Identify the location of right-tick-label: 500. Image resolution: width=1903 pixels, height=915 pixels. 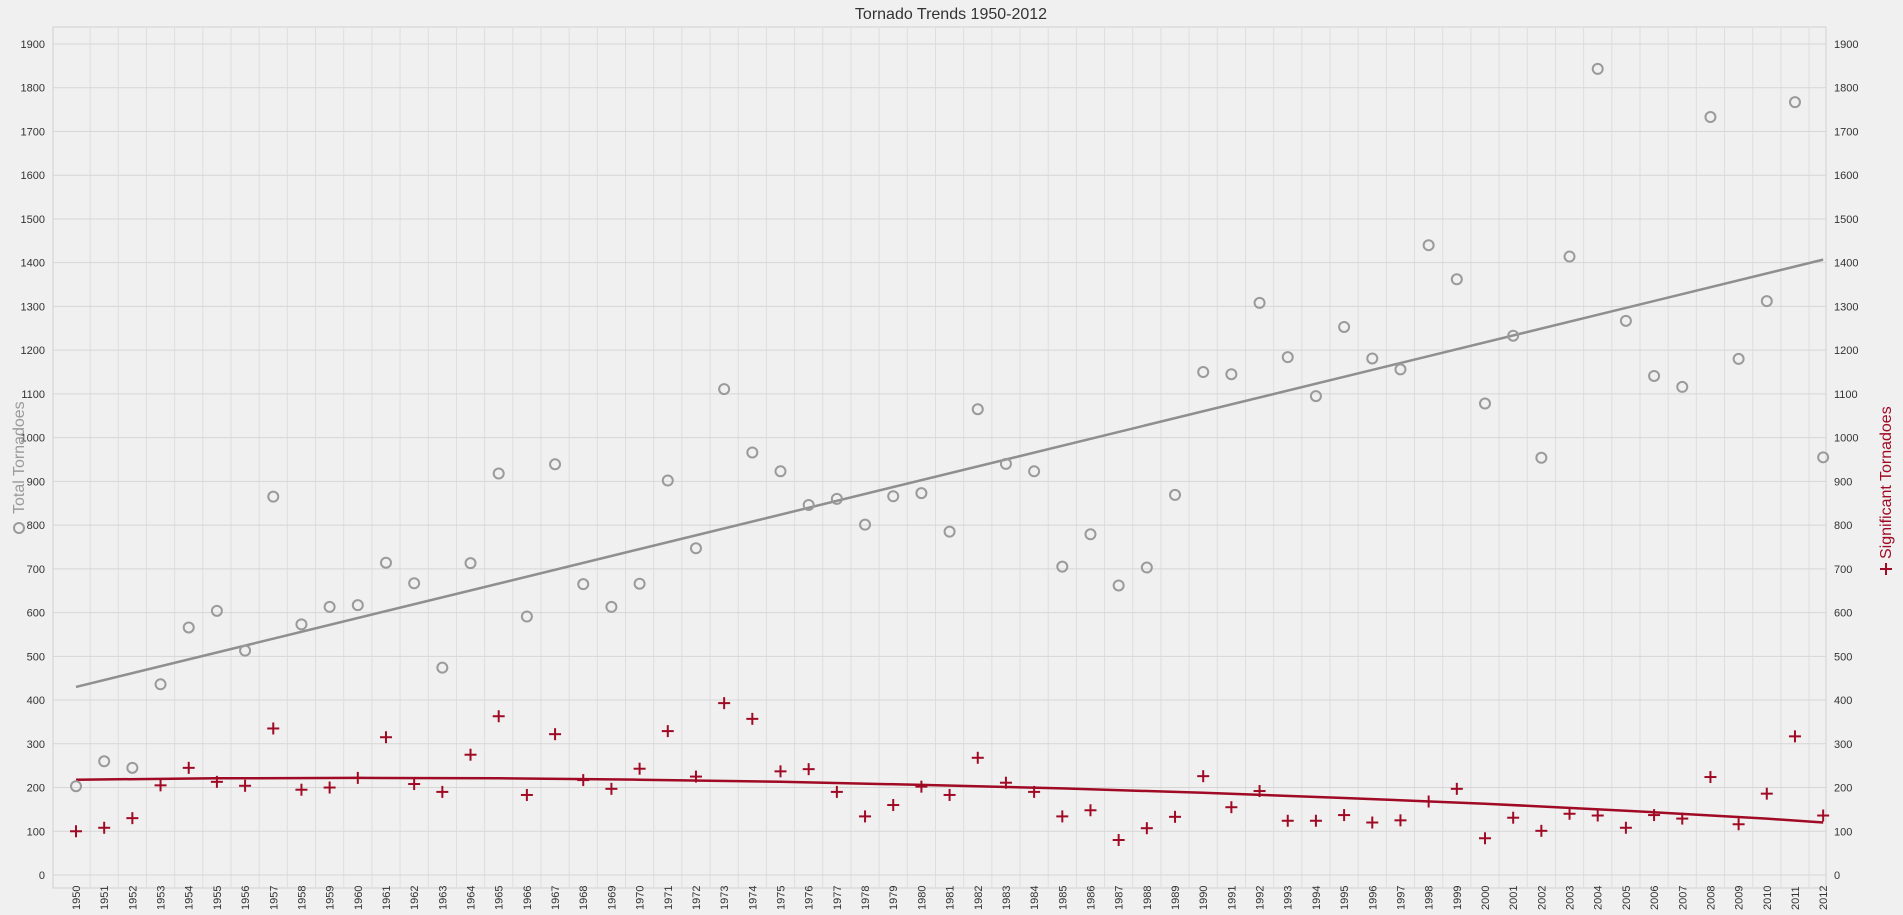
(1843, 657).